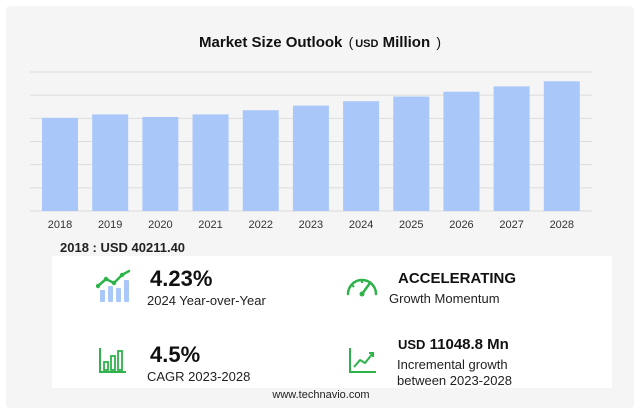 The width and height of the screenshot is (642, 415). I want to click on bar-2028, so click(561, 146).